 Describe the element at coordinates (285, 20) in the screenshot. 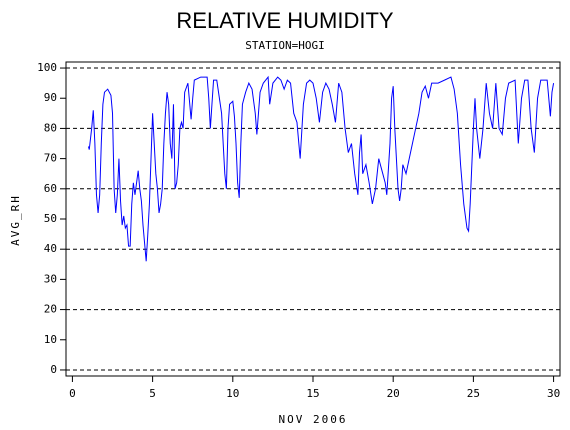

I see `chart-title: RELATIVE HUMIDITY` at that location.